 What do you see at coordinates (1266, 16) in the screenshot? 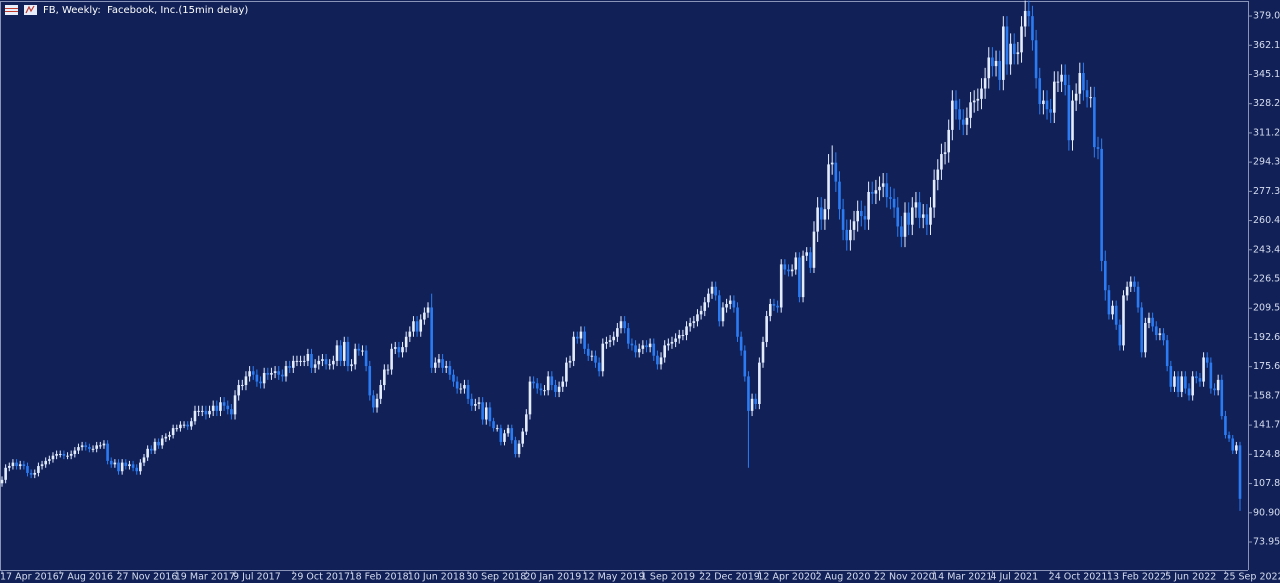
I see `y-tick-label: 379.05` at bounding box center [1266, 16].